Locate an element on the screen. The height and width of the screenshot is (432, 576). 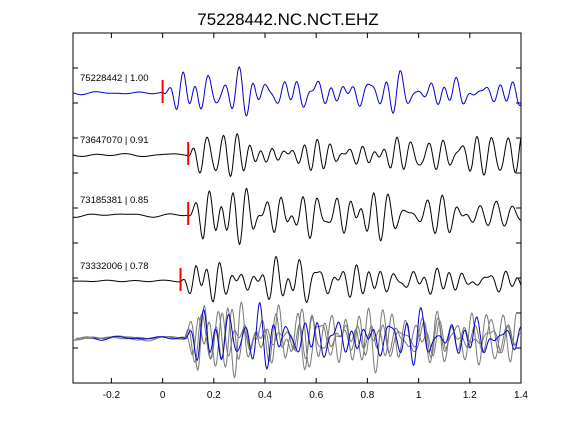
trace-label: 73647070 | 0.91 is located at coordinates (114, 140).